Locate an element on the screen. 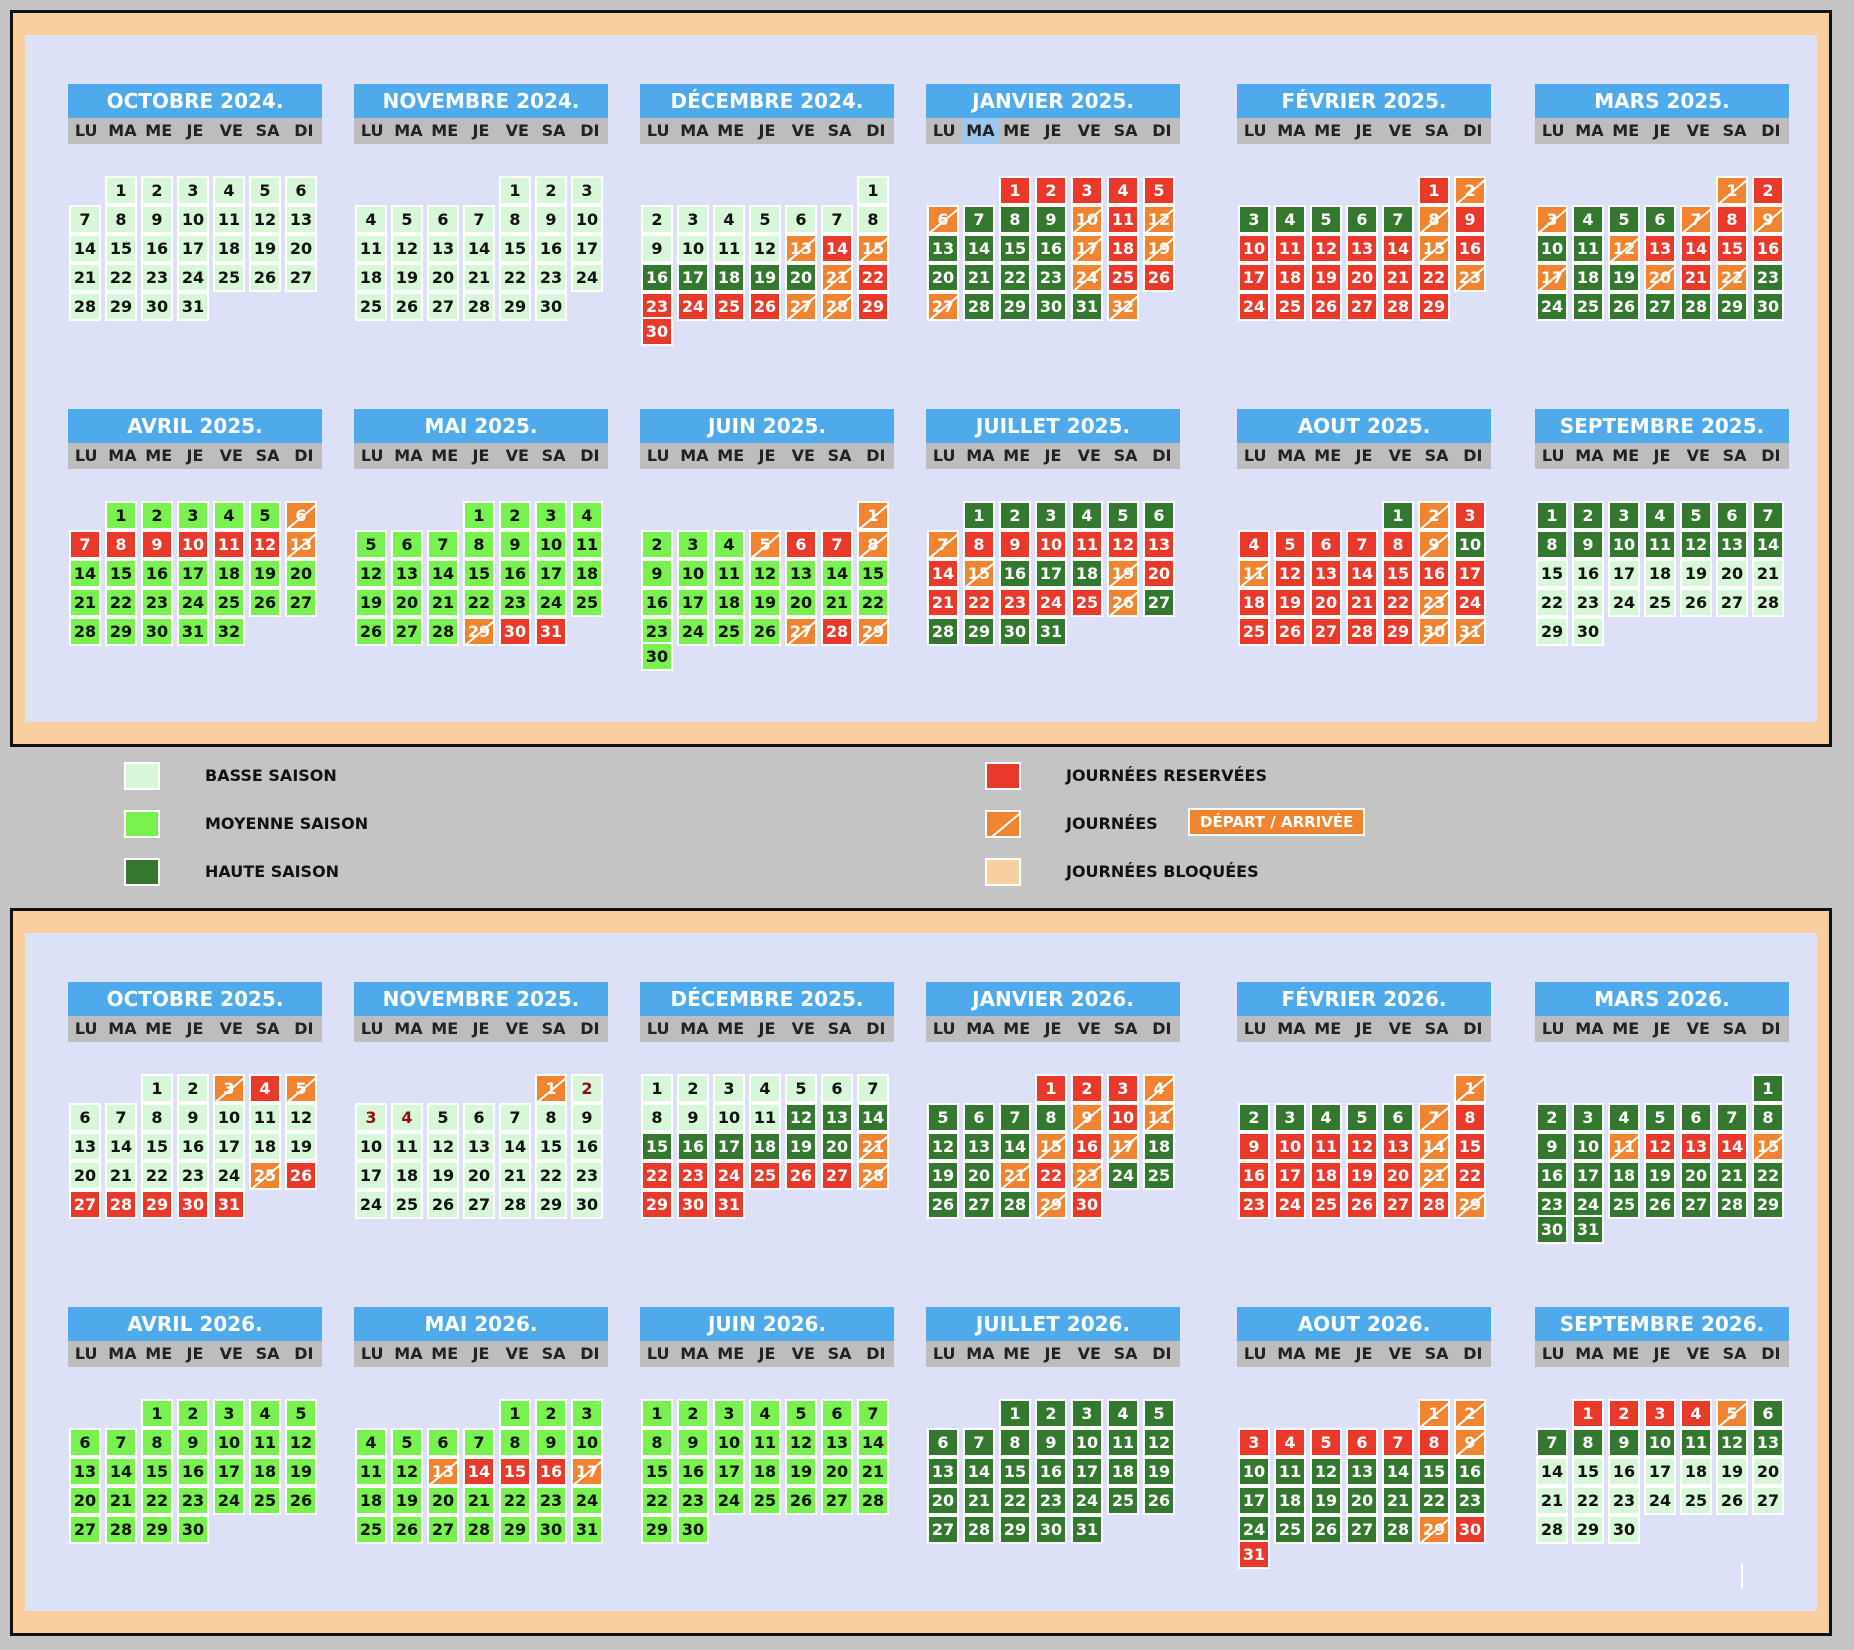 The height and width of the screenshot is (1650, 1854). day-cell-moyenne: 29 is located at coordinates (121, 631).